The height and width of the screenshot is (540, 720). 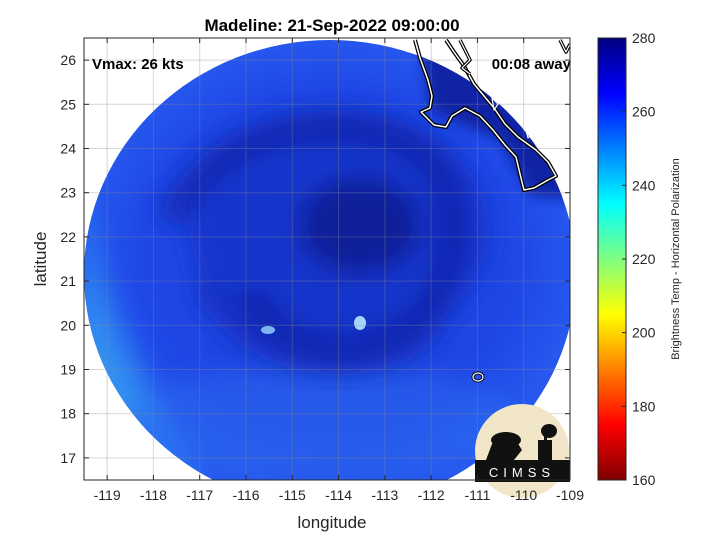 I want to click on time-offset-annotation: 00:08 away, so click(x=532, y=64).